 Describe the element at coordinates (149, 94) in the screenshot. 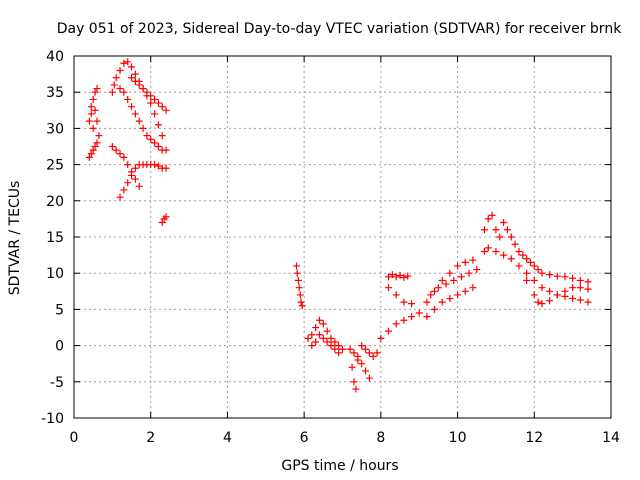

I see `series-arc-peak-b` at that location.